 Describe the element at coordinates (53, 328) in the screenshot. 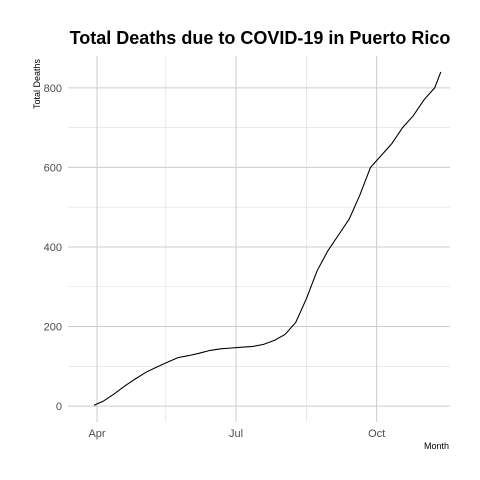

I see `y-tick-label: 200` at that location.